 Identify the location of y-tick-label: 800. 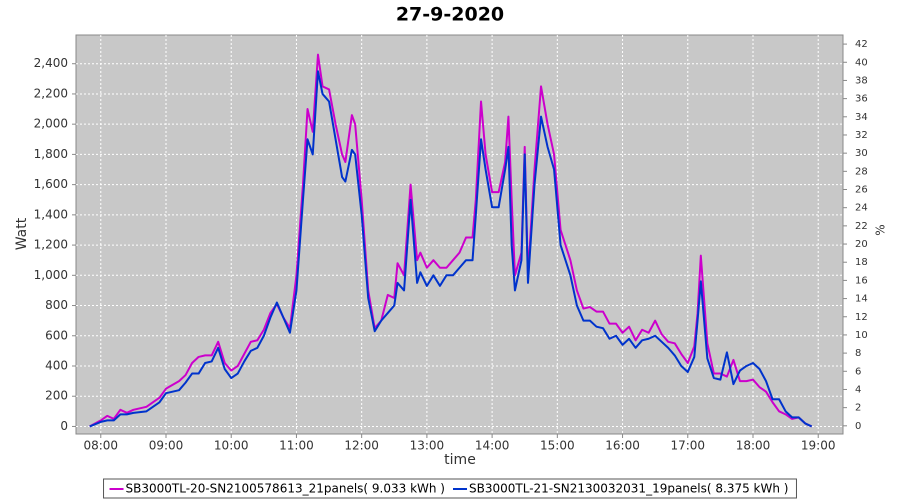
(56, 305).